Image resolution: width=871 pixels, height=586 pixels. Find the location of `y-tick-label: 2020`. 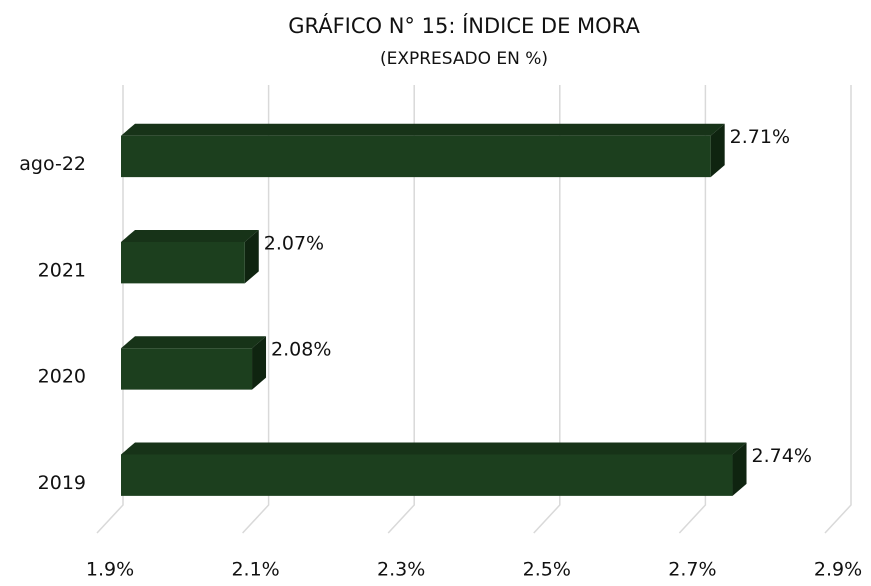

y-tick-label: 2020 is located at coordinates (62, 377).